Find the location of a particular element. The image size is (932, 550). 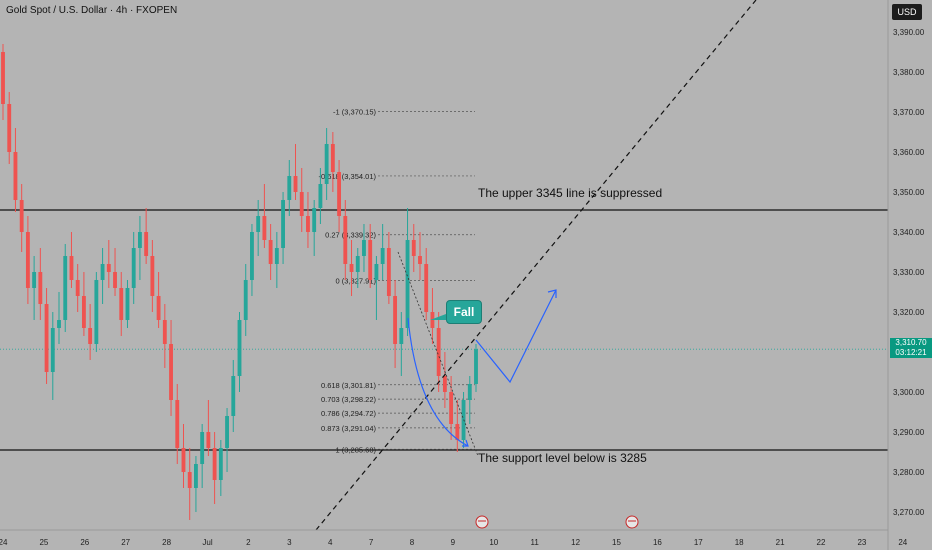

y-tick-label: 3,270.00 is located at coordinates (909, 512).